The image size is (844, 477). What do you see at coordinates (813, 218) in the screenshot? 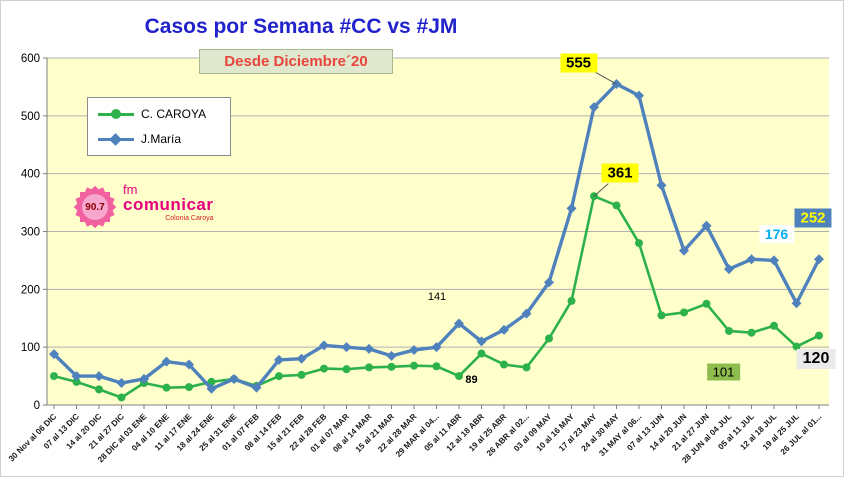
I see `annotation-jm-252: 252` at bounding box center [813, 218].